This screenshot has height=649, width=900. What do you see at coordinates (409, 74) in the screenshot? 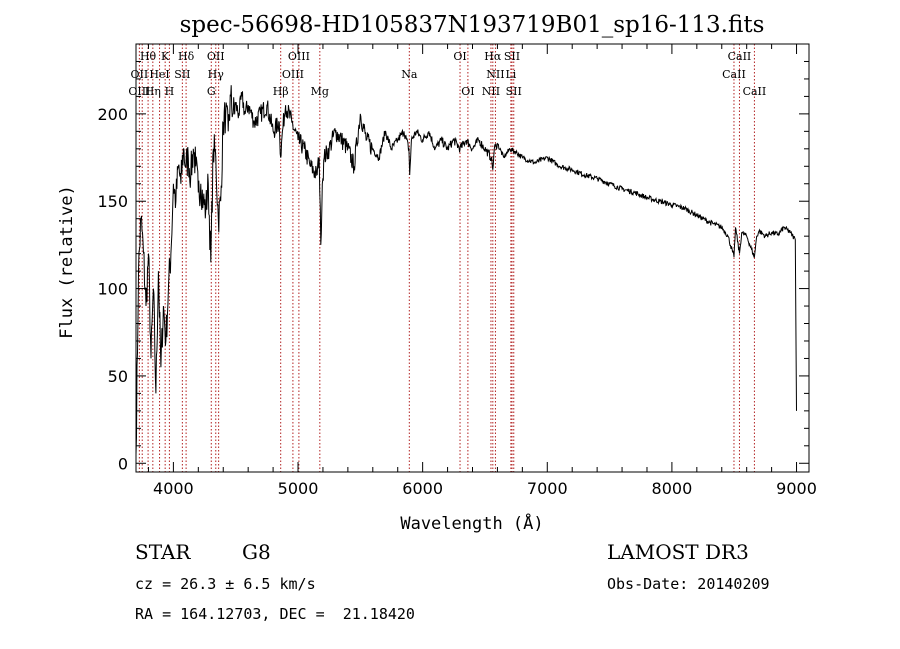
I see `line-label: Na` at bounding box center [409, 74].